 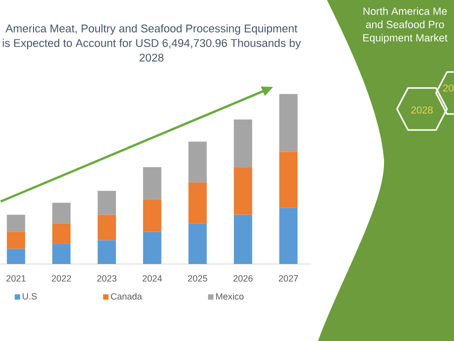 What do you see at coordinates (288, 278) in the screenshot?
I see `x-tick-label: 2027` at bounding box center [288, 278].